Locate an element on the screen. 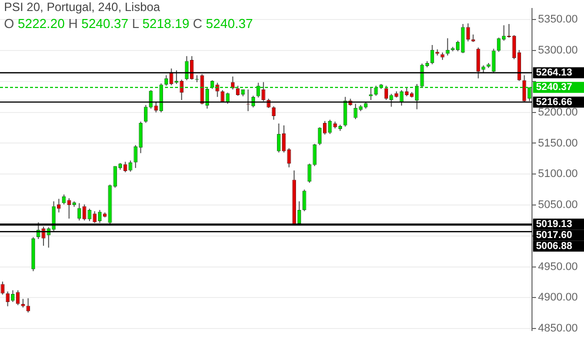 The width and height of the screenshot is (584, 339). ref-line-label: 5240.37 is located at coordinates (554, 88).